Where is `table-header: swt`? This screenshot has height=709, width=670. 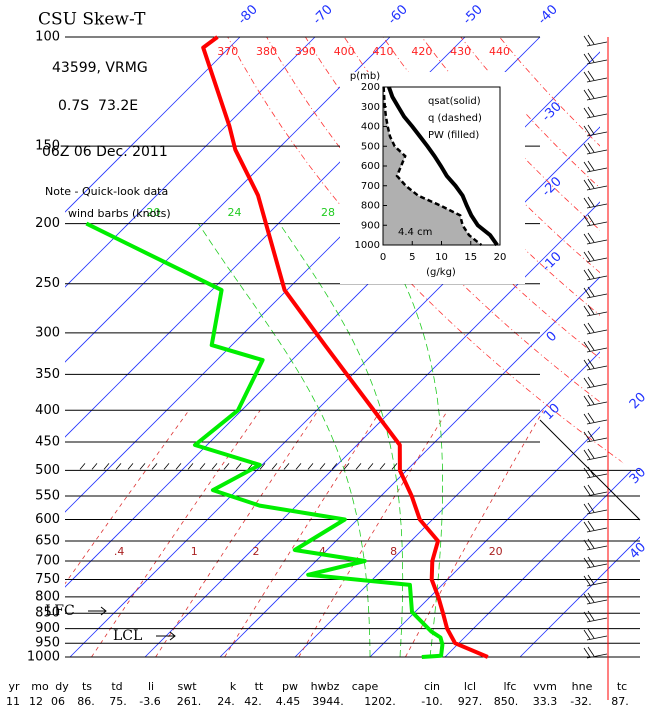
table-header: swt is located at coordinates (187, 686).